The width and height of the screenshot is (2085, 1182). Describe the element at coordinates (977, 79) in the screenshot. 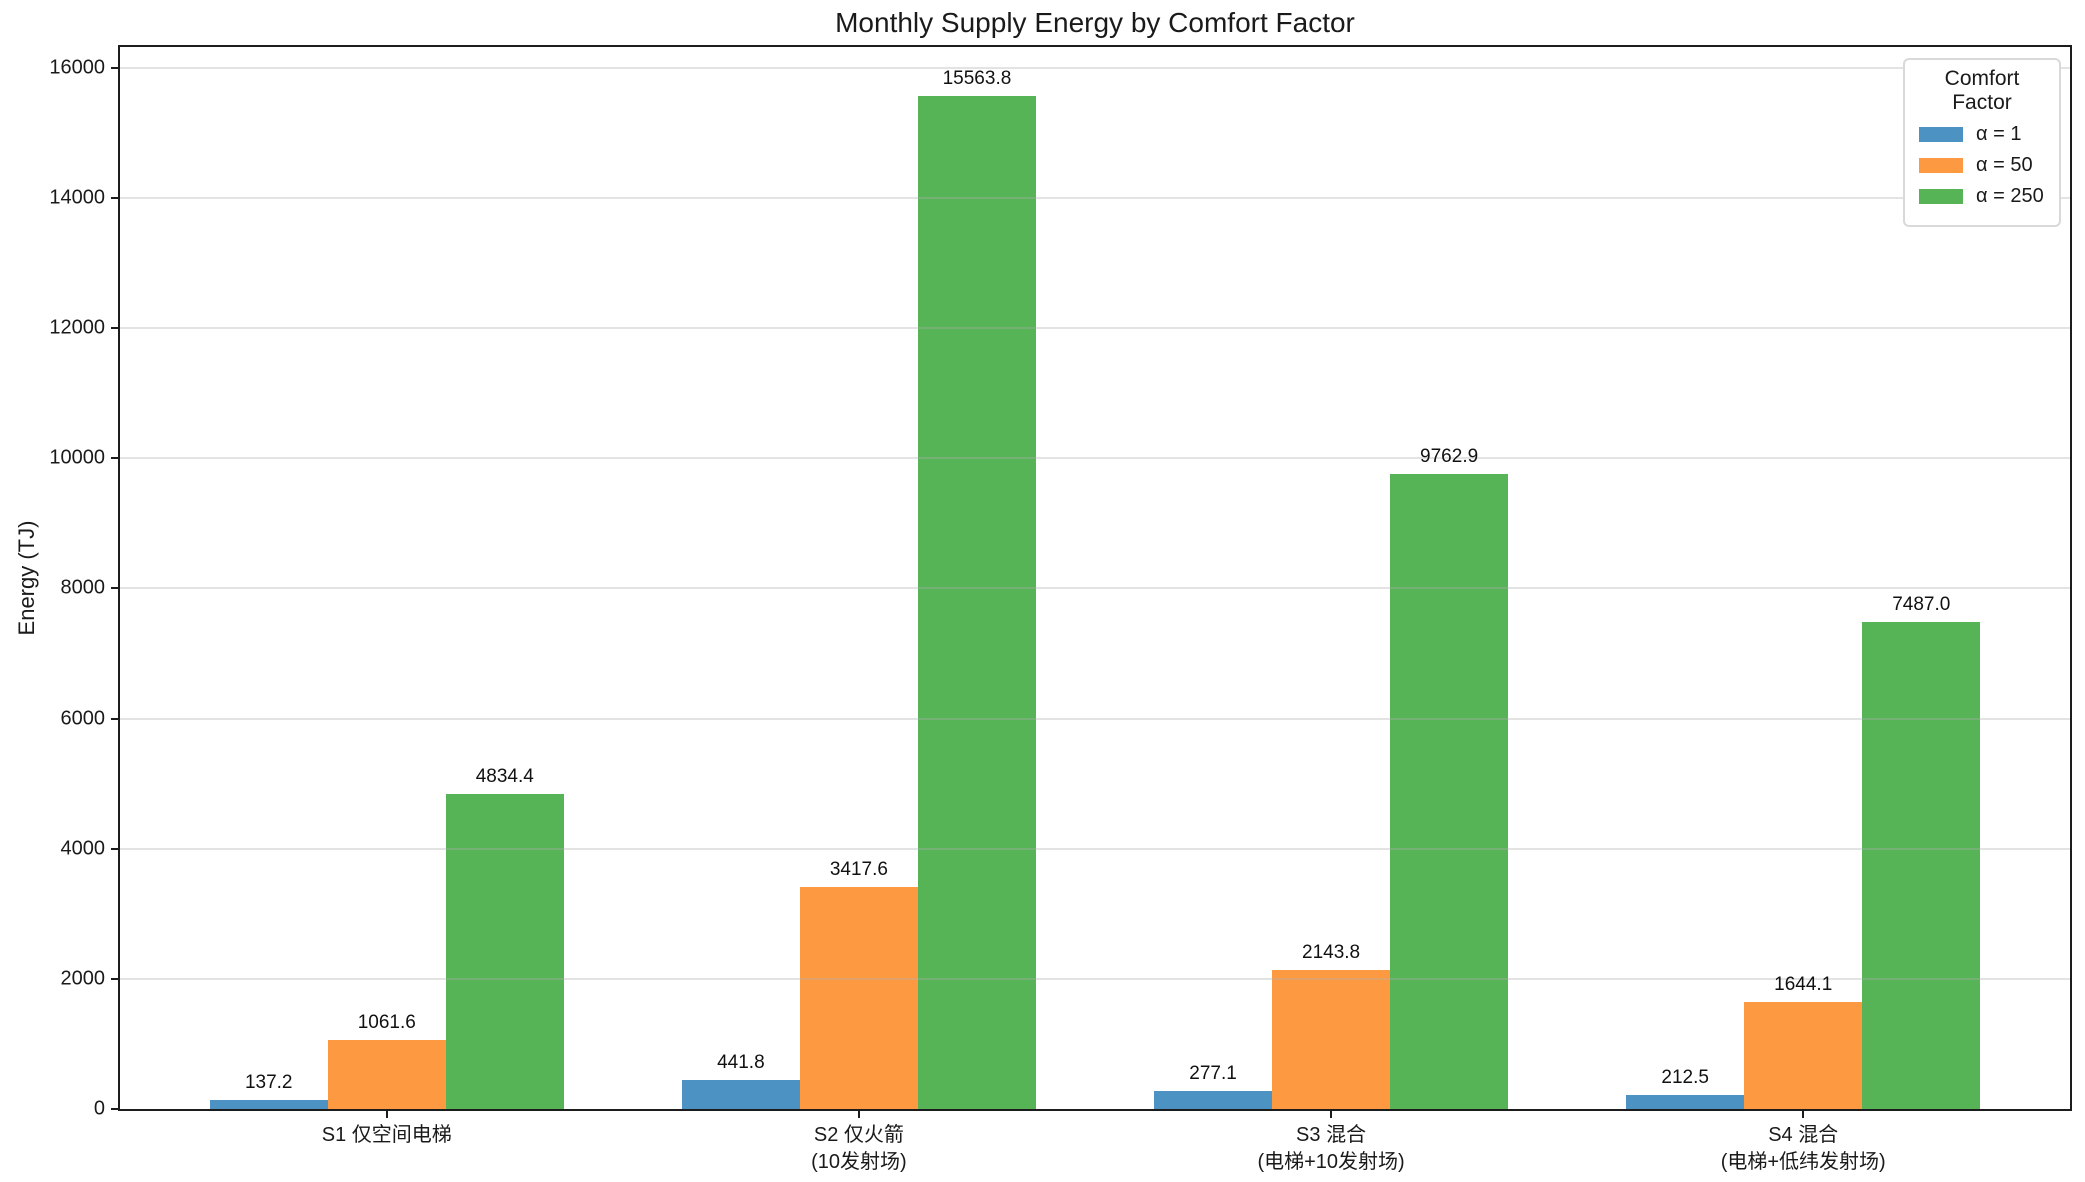

I see `bar-value-label: 15563.8` at that location.